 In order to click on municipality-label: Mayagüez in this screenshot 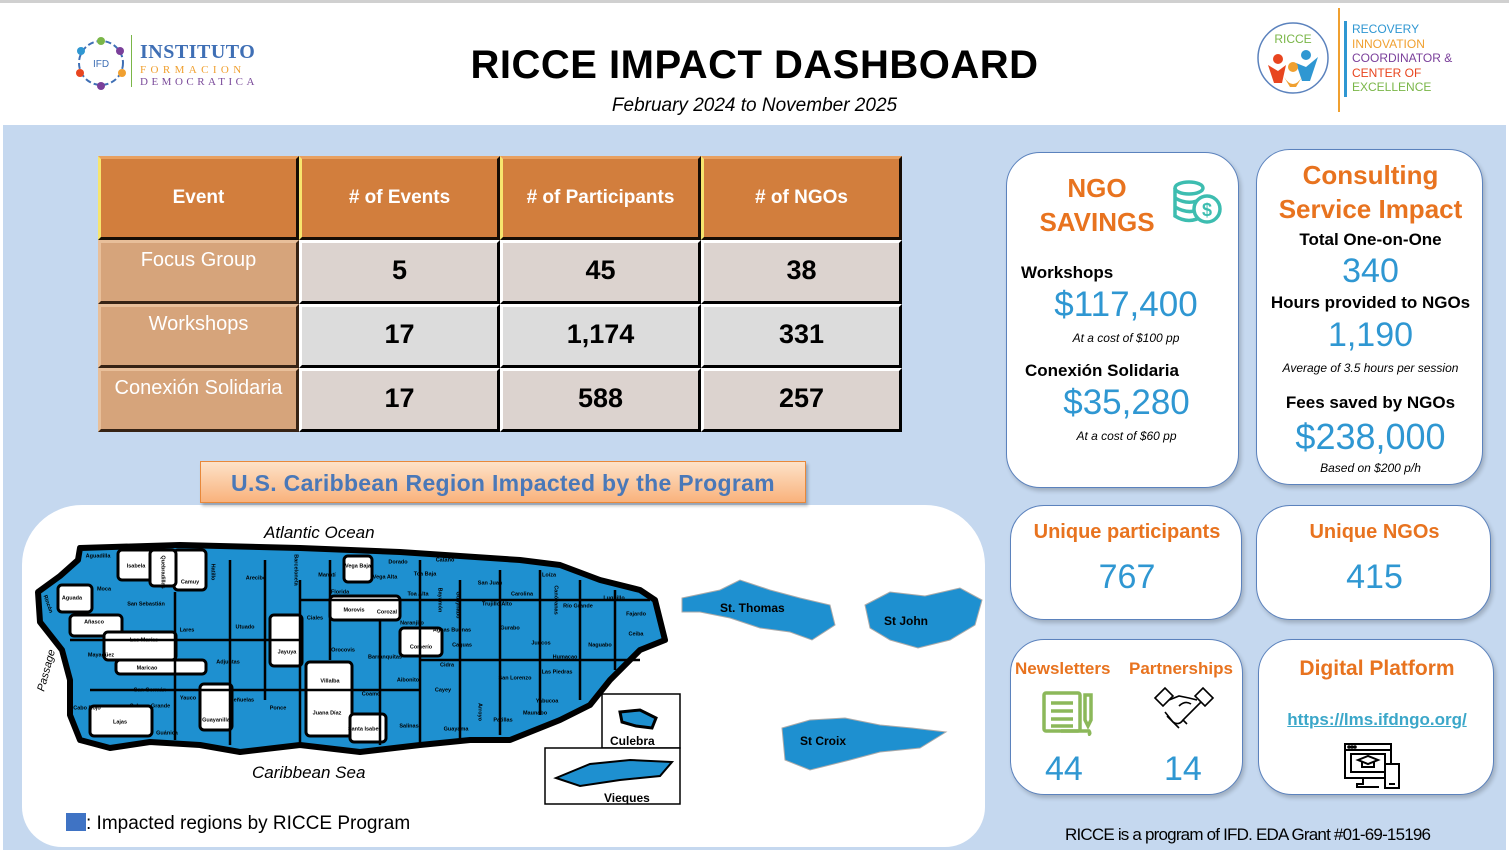, I will do `click(101, 655)`.